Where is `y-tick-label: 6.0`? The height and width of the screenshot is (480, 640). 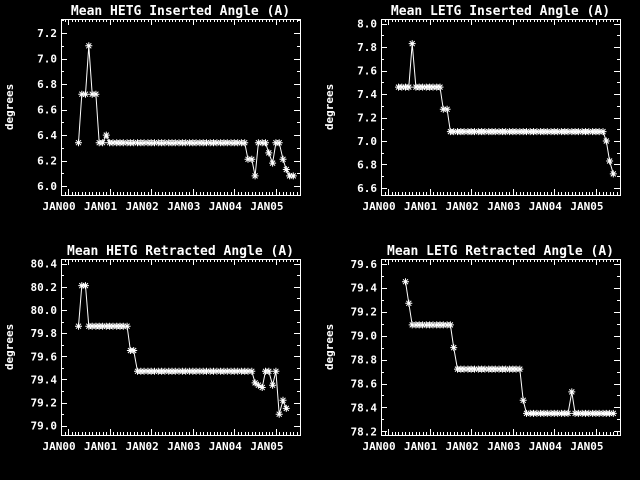
y-tick-label: 6.0 is located at coordinates (47, 186).